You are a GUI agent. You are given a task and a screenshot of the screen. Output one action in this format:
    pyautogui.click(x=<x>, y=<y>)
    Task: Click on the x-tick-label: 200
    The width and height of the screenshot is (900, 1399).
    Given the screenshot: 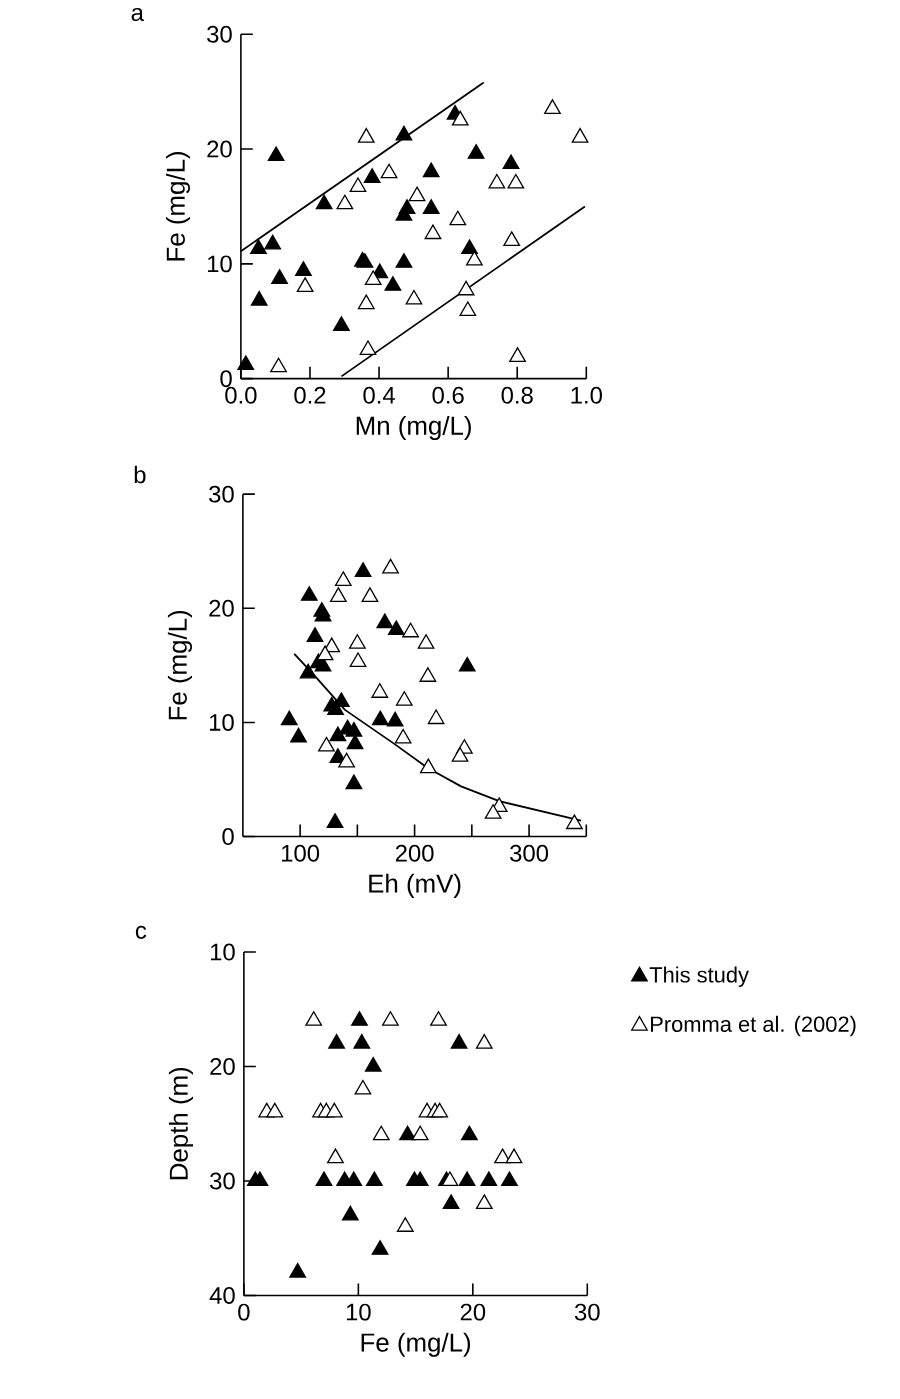 What is the action you would take?
    pyautogui.click(x=414, y=853)
    